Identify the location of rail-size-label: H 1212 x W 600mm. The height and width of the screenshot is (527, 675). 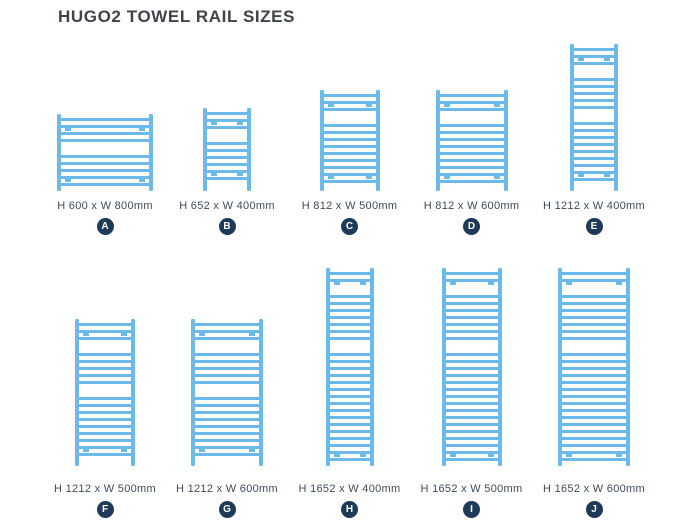
(226, 489).